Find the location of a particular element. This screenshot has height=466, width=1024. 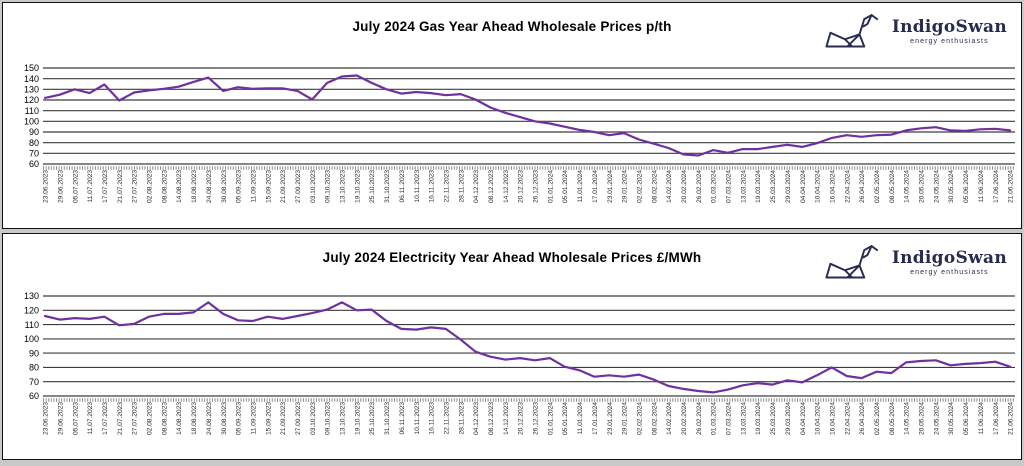

y-tick-label: 60 is located at coordinates (34, 396).